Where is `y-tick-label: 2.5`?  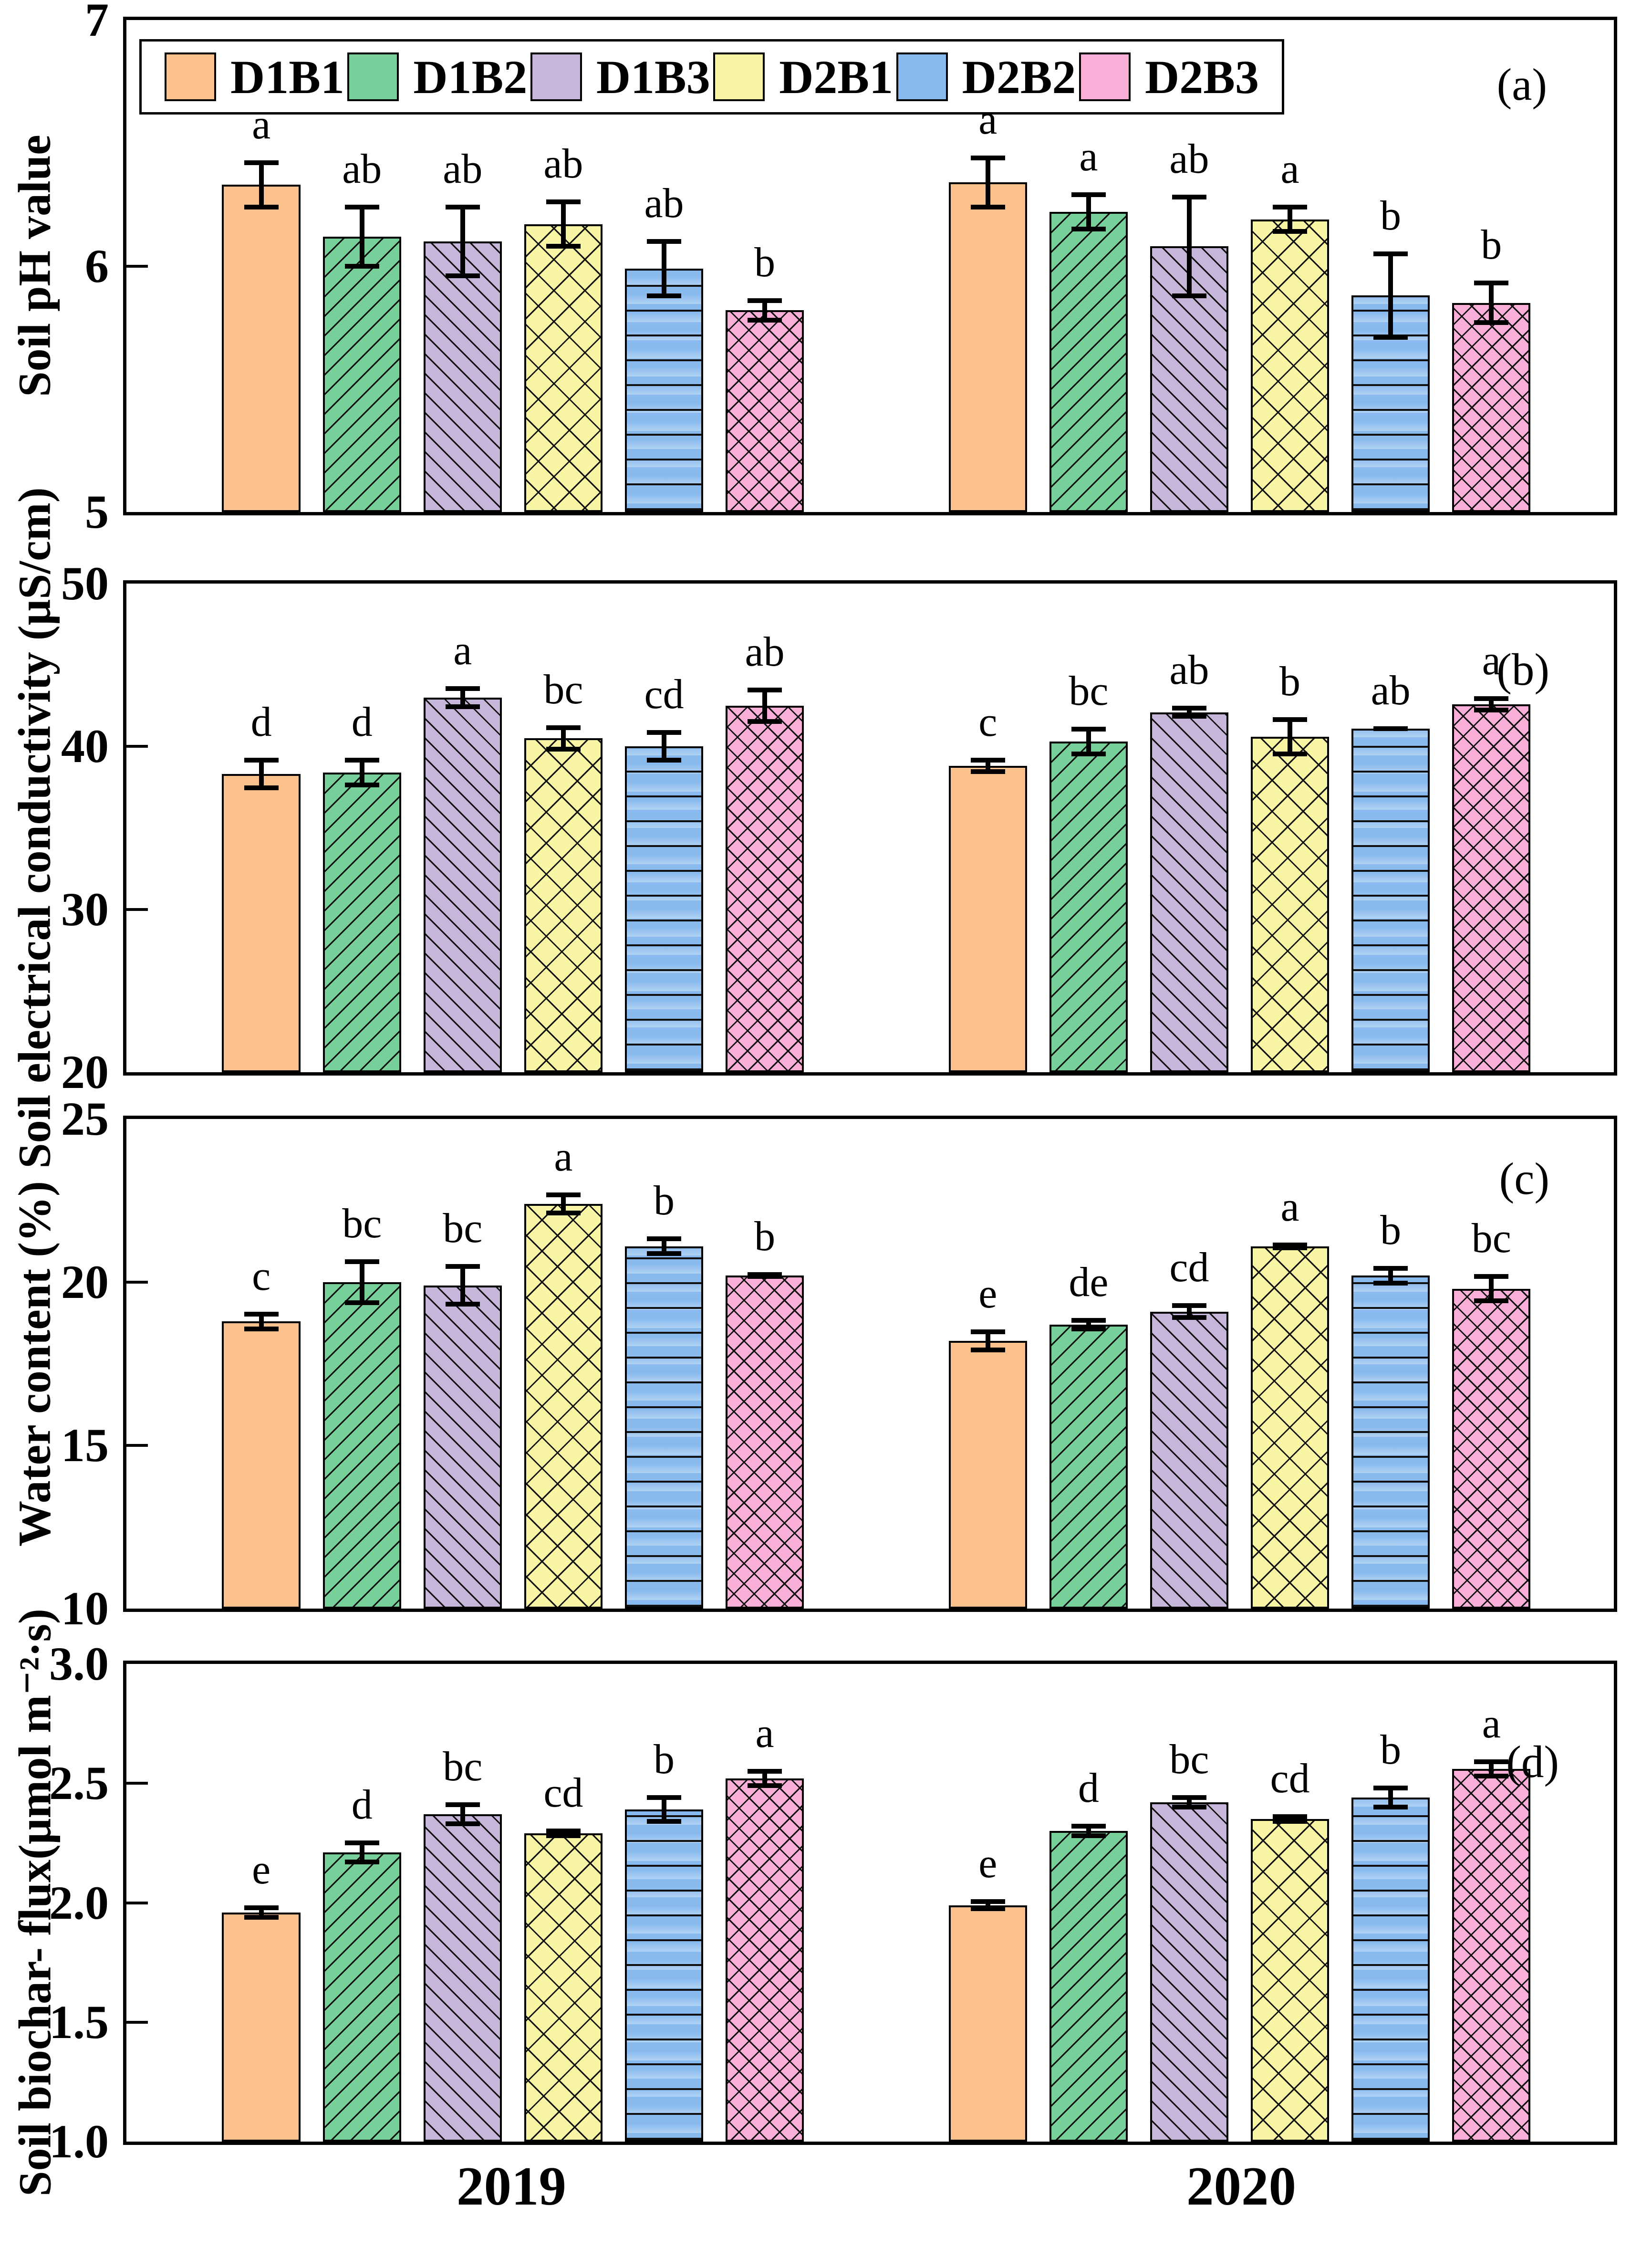
y-tick-label: 2.5 is located at coordinates (79, 1783).